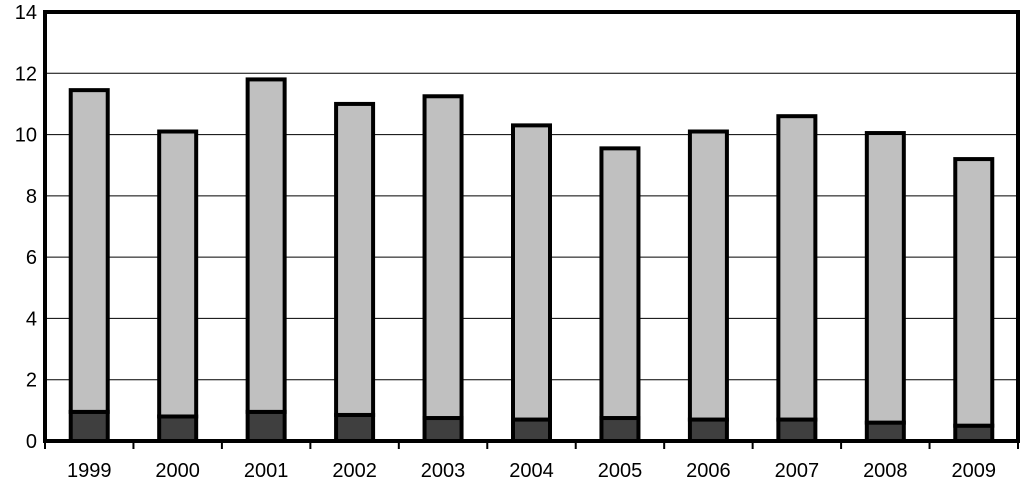 The height and width of the screenshot is (484, 1024). What do you see at coordinates (531, 471) in the screenshot?
I see `x-tick-label: 2004` at bounding box center [531, 471].